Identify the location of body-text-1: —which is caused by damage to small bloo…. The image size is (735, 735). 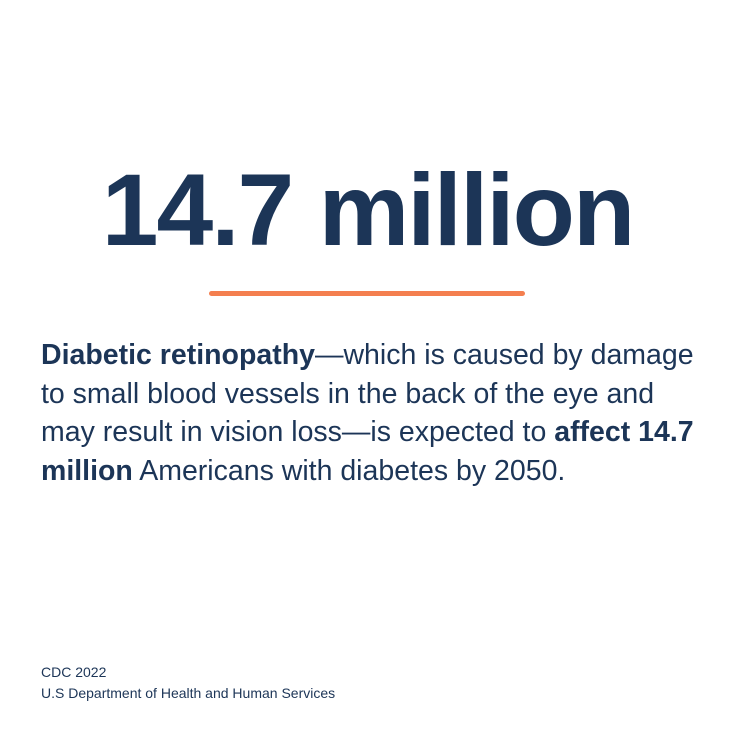
(367, 393).